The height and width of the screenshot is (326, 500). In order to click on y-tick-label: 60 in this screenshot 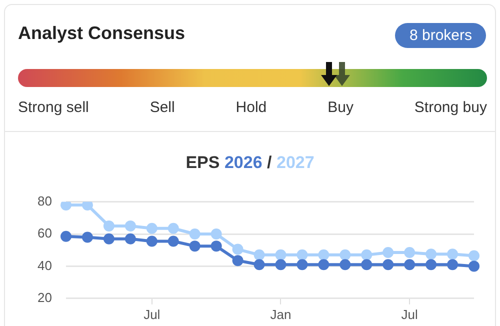, I will do `click(45, 233)`.